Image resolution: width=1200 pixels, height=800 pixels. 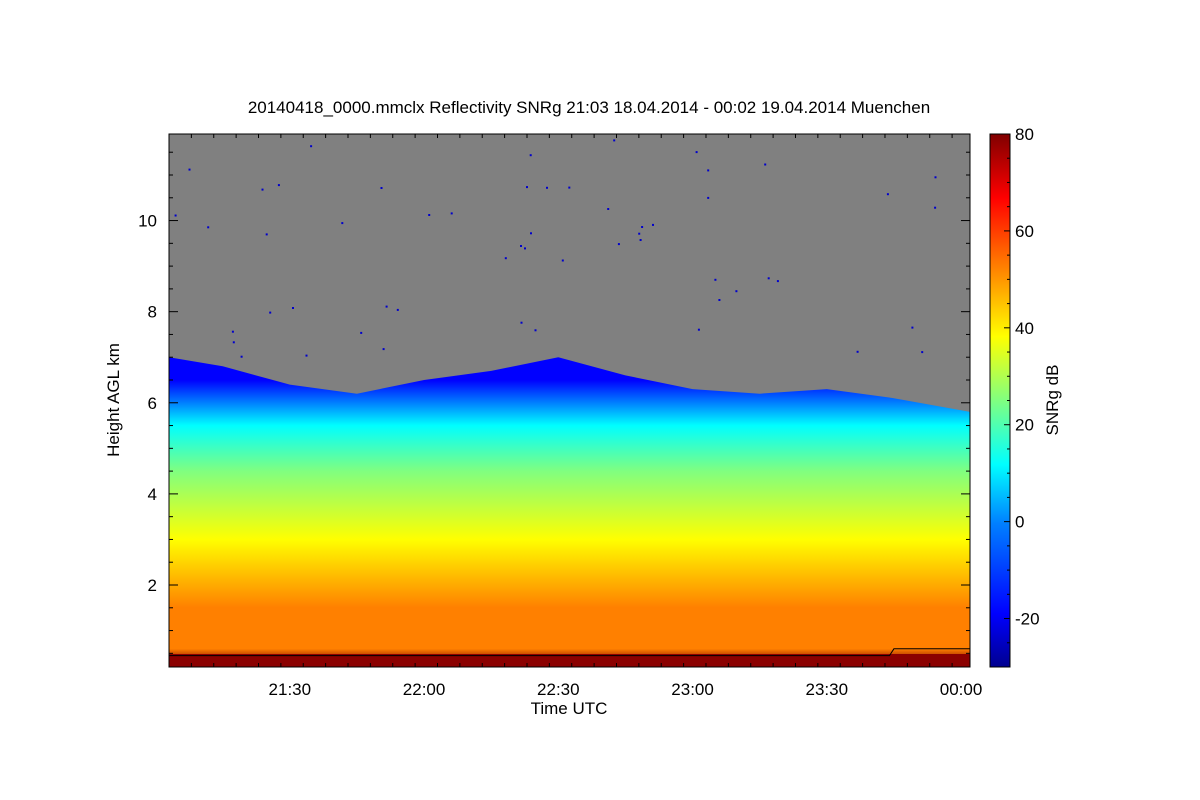 I want to click on surface-layer, so click(x=569, y=660).